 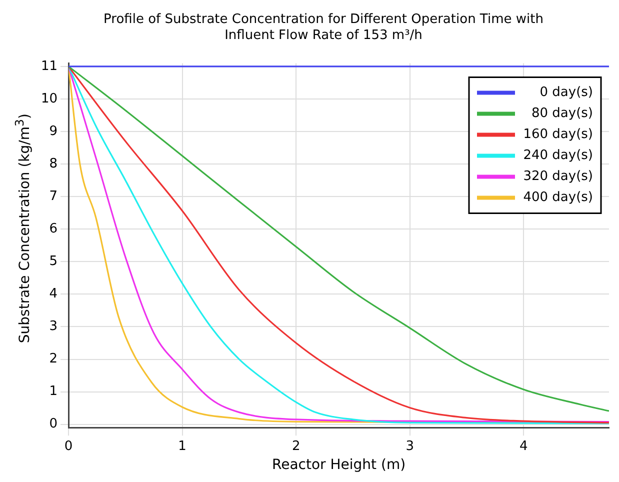 I want to click on x-tick-label: 1, so click(x=182, y=446).